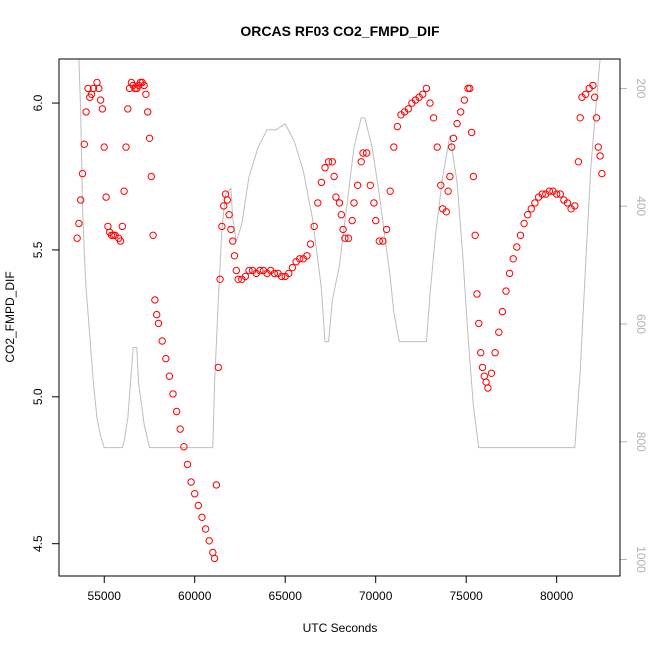 The image size is (650, 650). Describe the element at coordinates (38, 102) in the screenshot. I see `y-tick-label: 6.0` at that location.